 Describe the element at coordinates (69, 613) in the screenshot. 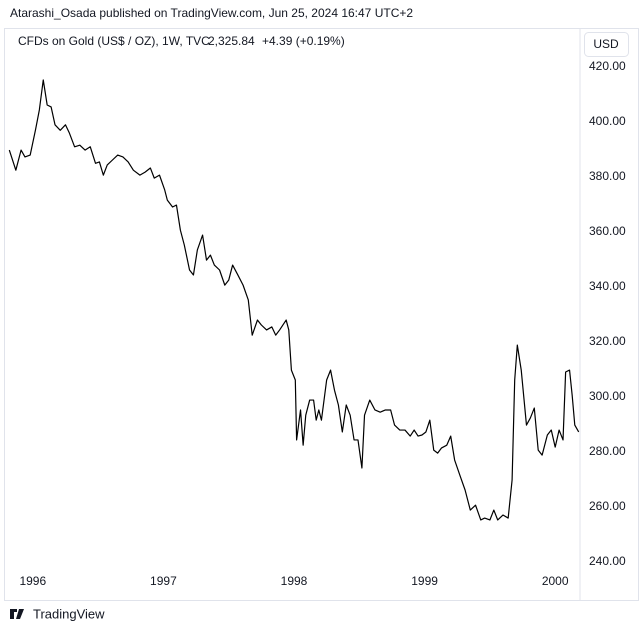

I see `brand: TradingView` at that location.